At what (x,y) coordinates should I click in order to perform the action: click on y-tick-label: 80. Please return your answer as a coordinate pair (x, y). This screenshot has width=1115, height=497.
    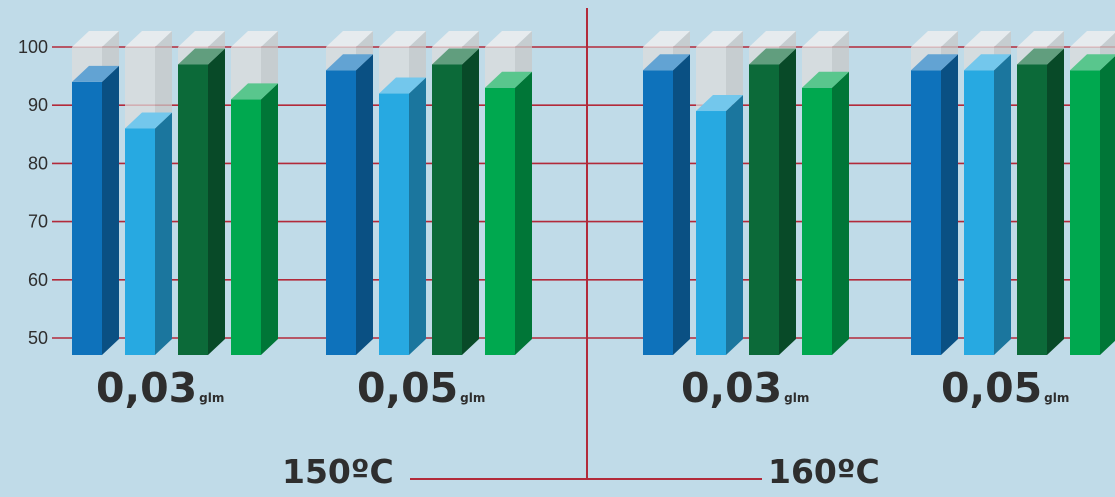
    Looking at the image, I should click on (38, 163).